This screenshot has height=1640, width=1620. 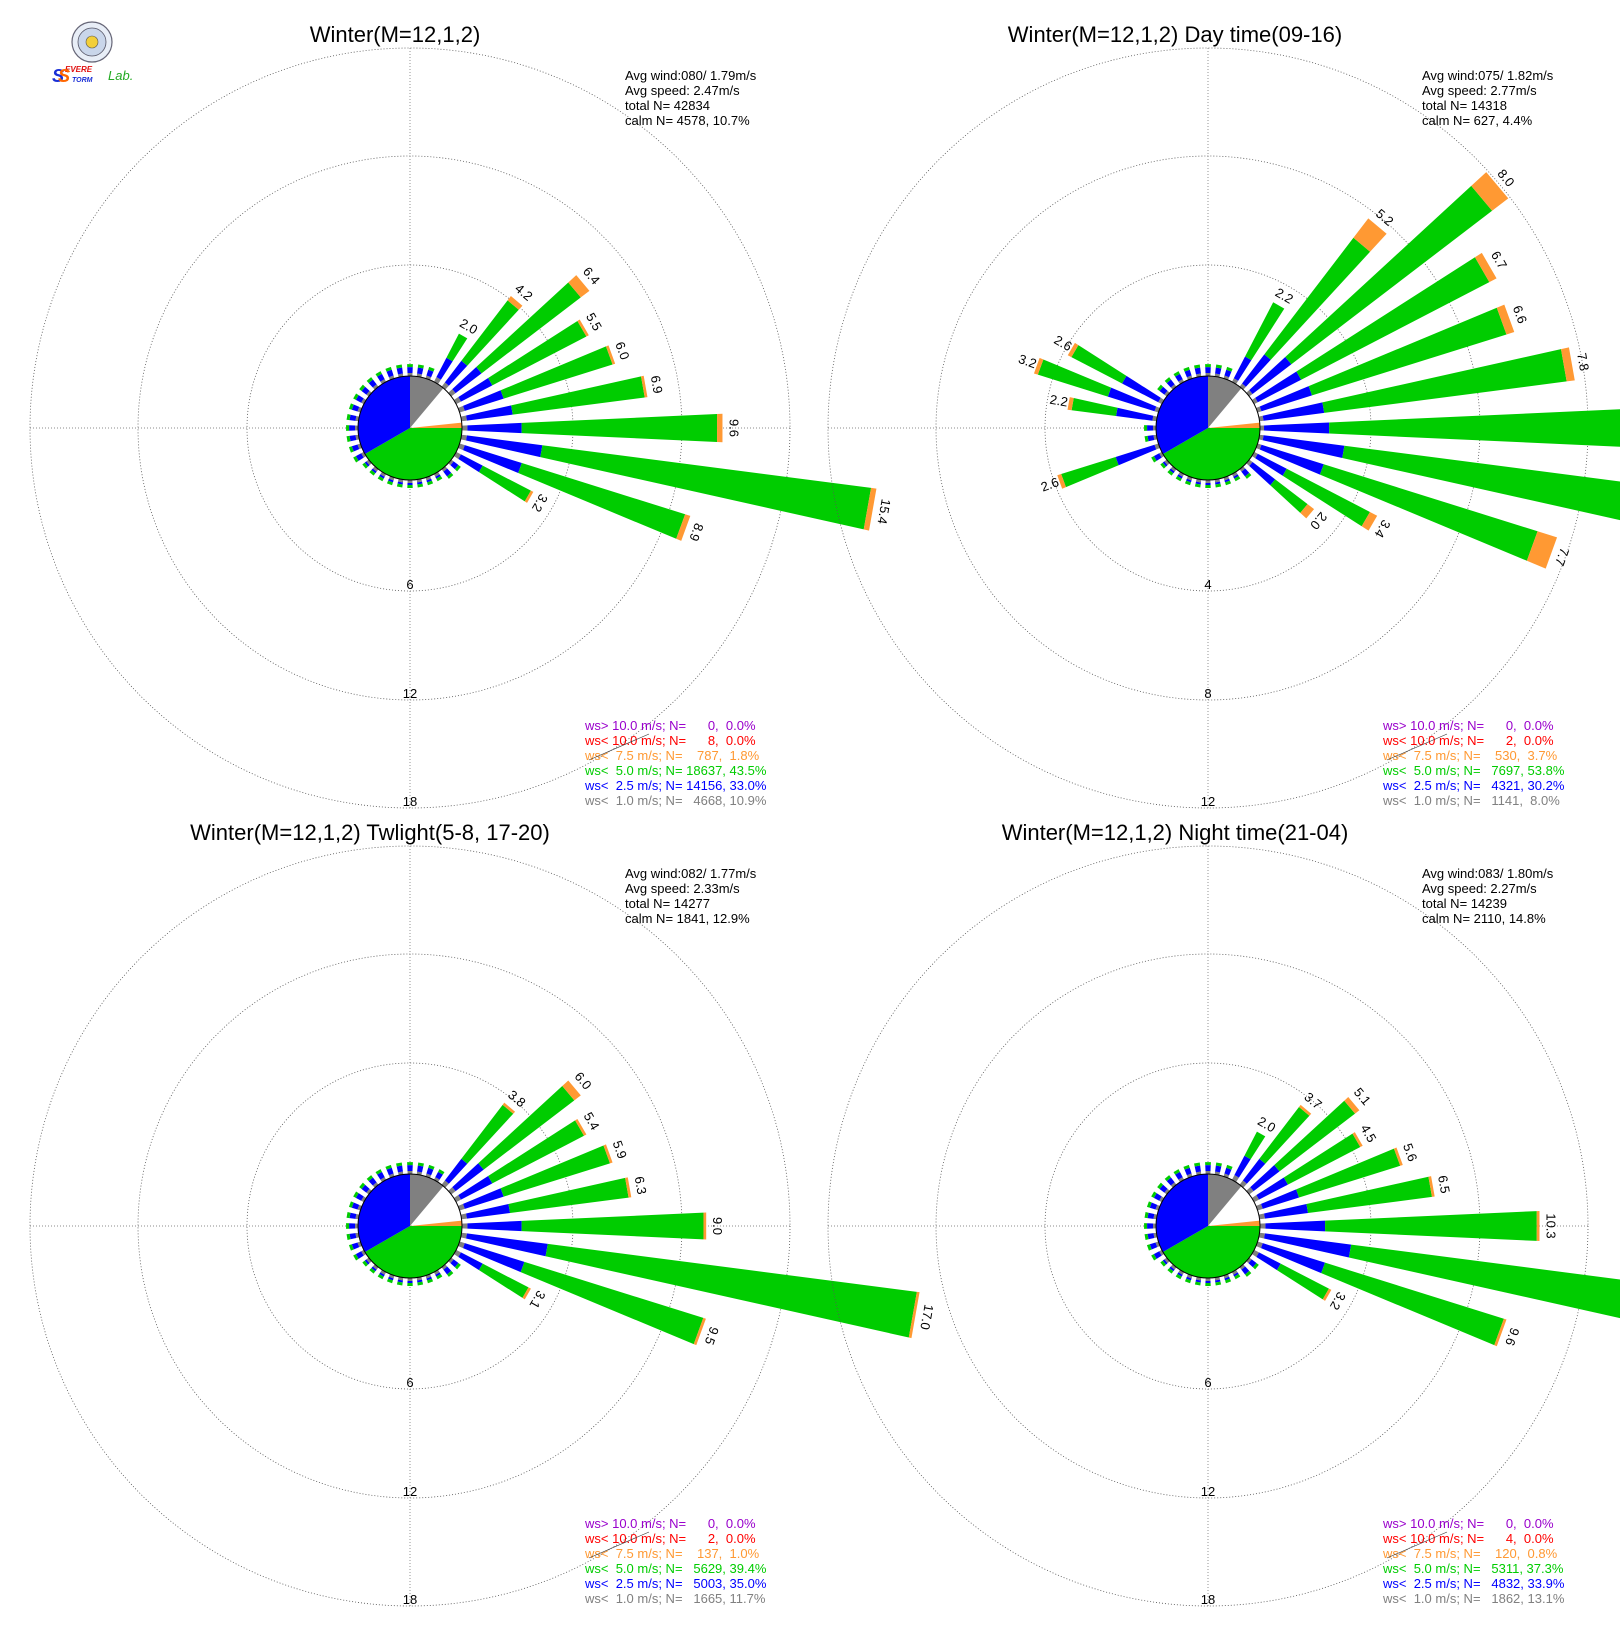 What do you see at coordinates (696, 532) in the screenshot?
I see `bar-pct-label: 8.9` at bounding box center [696, 532].